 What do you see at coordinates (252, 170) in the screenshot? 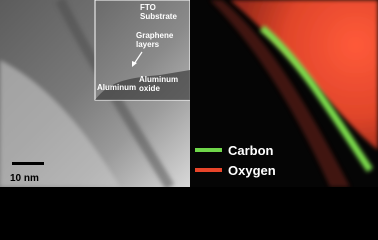
I see `legend-label: Oxygen` at bounding box center [252, 170].